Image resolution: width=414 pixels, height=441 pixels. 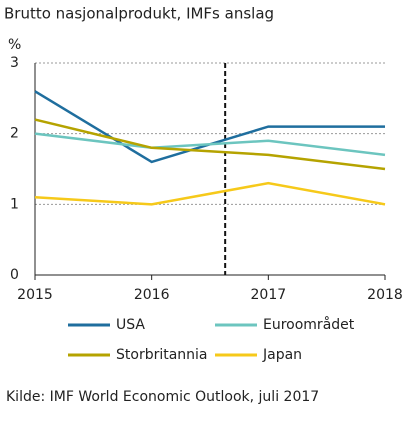 What do you see at coordinates (309, 324) in the screenshot?
I see `legend-label: Euroområdet` at bounding box center [309, 324].